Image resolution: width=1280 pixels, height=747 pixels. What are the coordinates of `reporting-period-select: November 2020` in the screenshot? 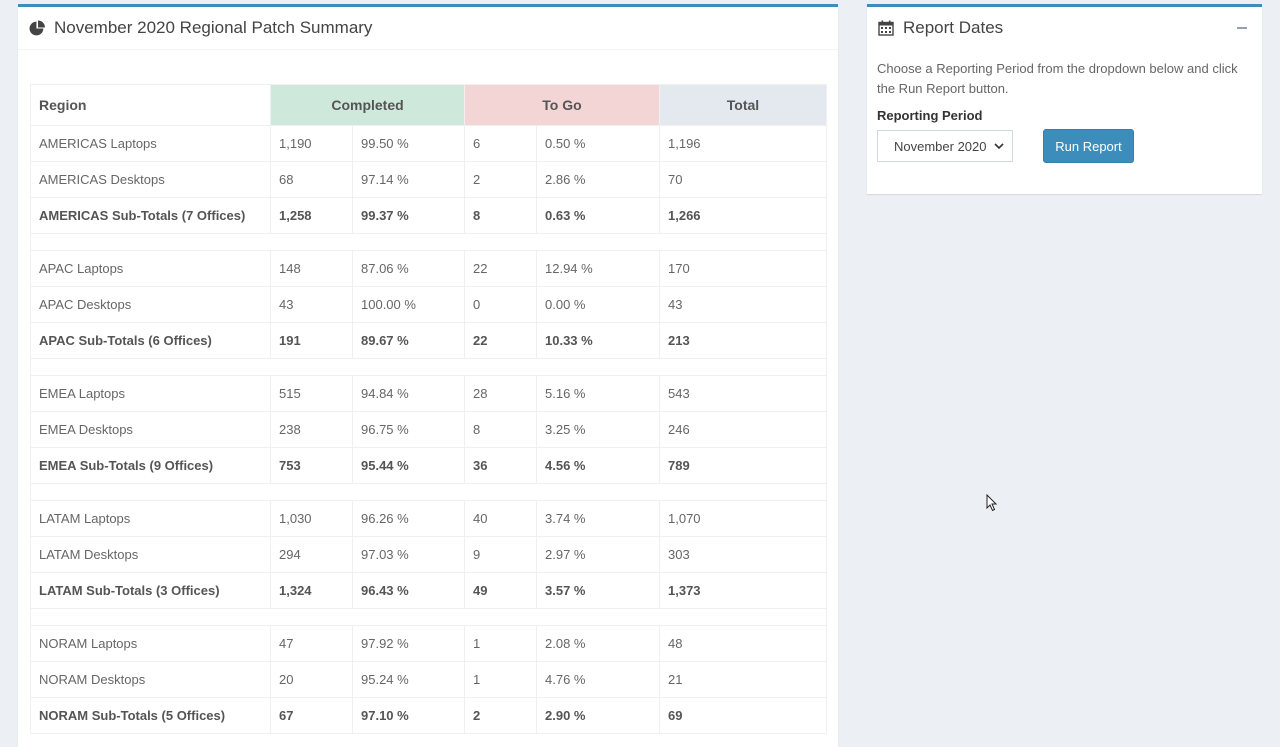 It's located at (945, 146).